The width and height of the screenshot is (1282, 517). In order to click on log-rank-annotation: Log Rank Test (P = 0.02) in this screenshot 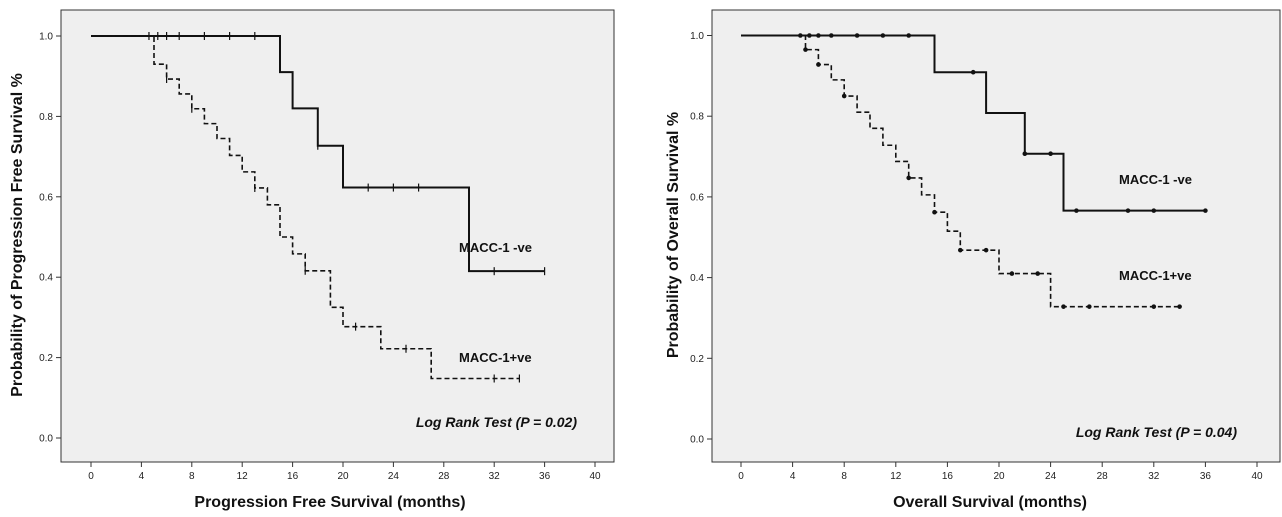, I will do `click(497, 422)`.